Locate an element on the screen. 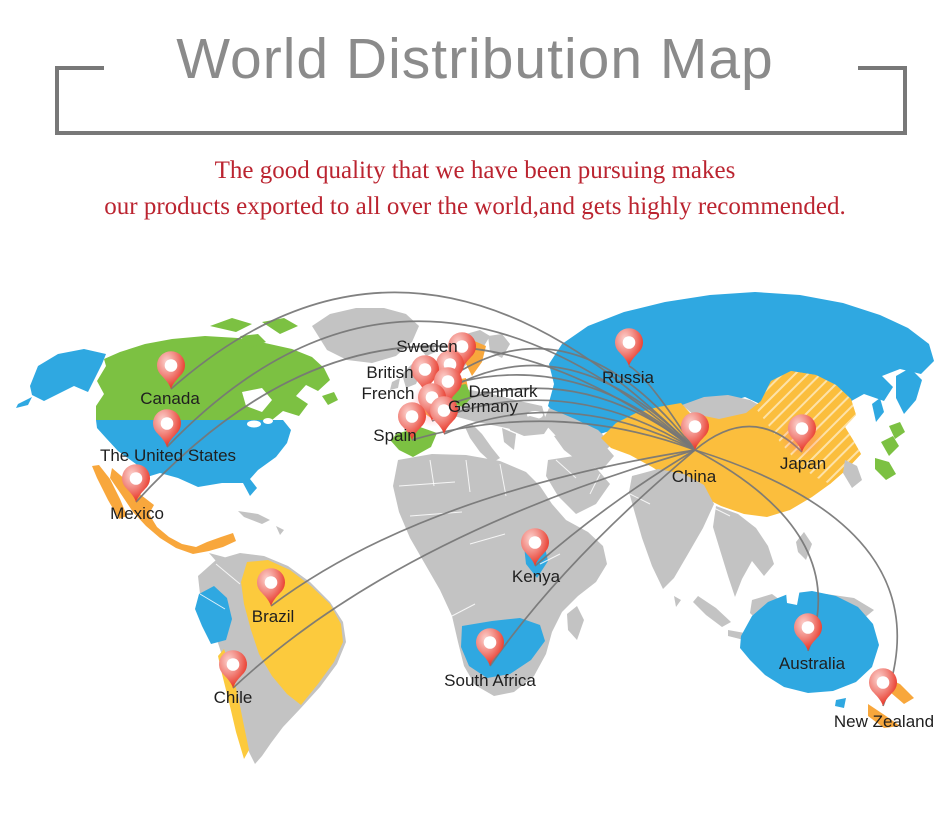  region-sumatra is located at coordinates (712, 611).